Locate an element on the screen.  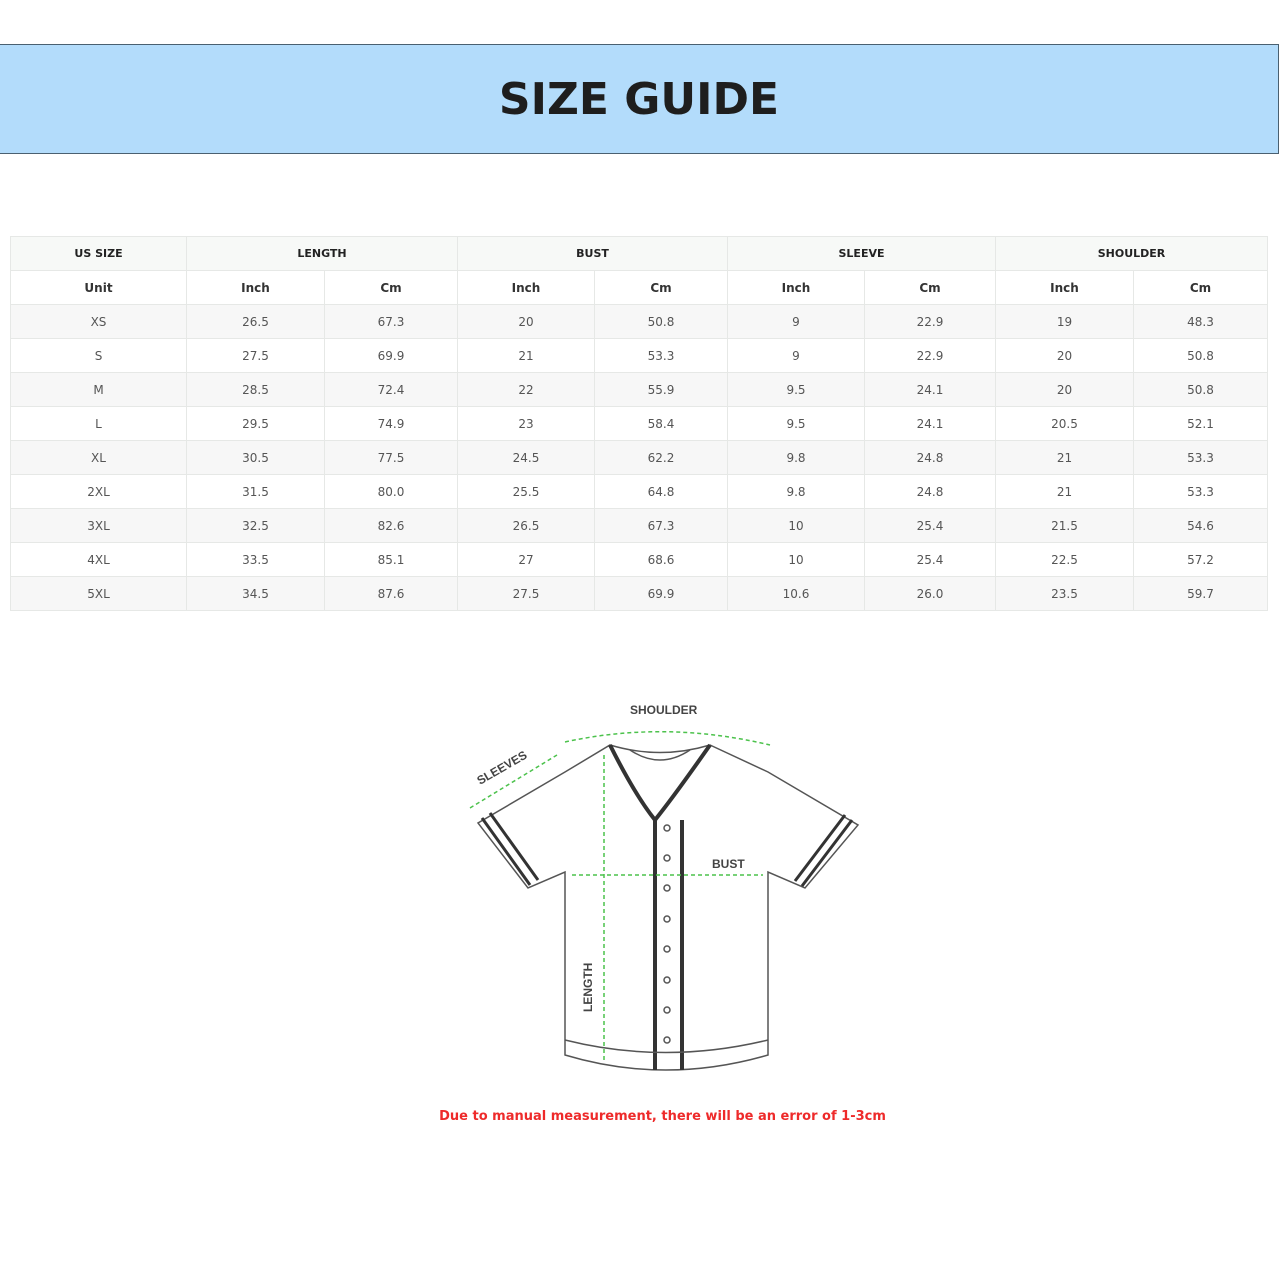
bust-label: BUST is located at coordinates (728, 864).